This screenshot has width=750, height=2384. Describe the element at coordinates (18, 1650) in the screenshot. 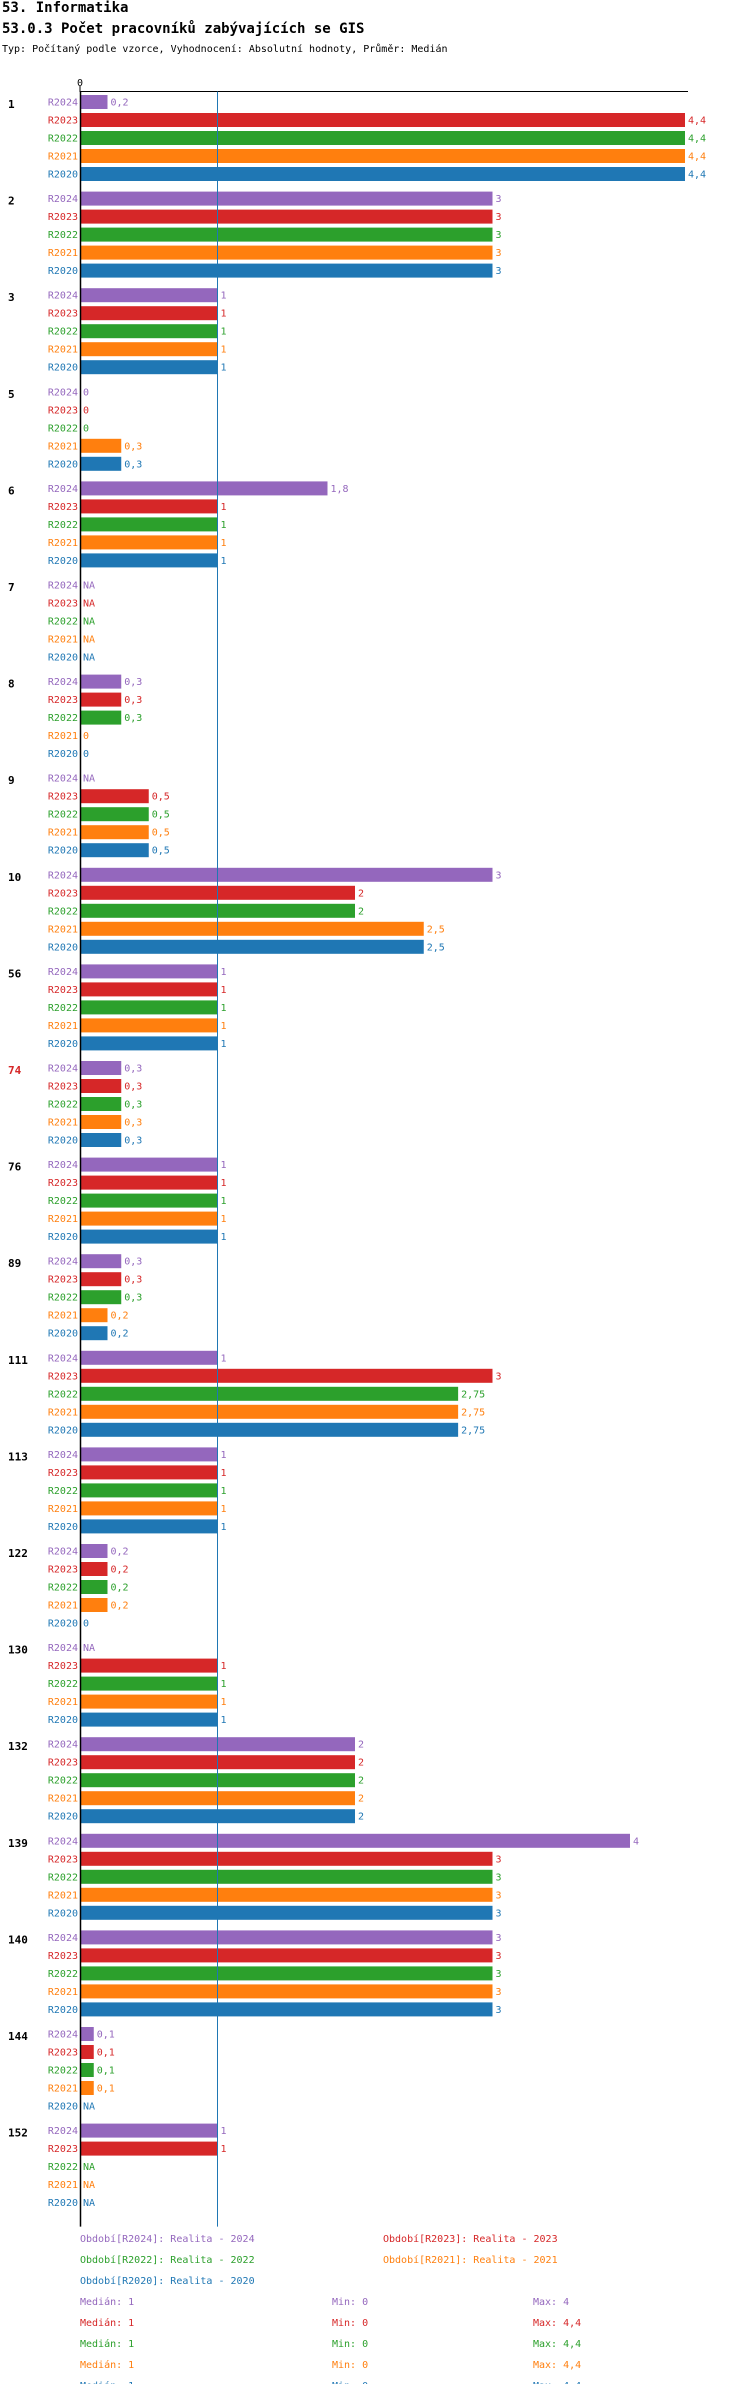

I see `group-label: 130` at that location.